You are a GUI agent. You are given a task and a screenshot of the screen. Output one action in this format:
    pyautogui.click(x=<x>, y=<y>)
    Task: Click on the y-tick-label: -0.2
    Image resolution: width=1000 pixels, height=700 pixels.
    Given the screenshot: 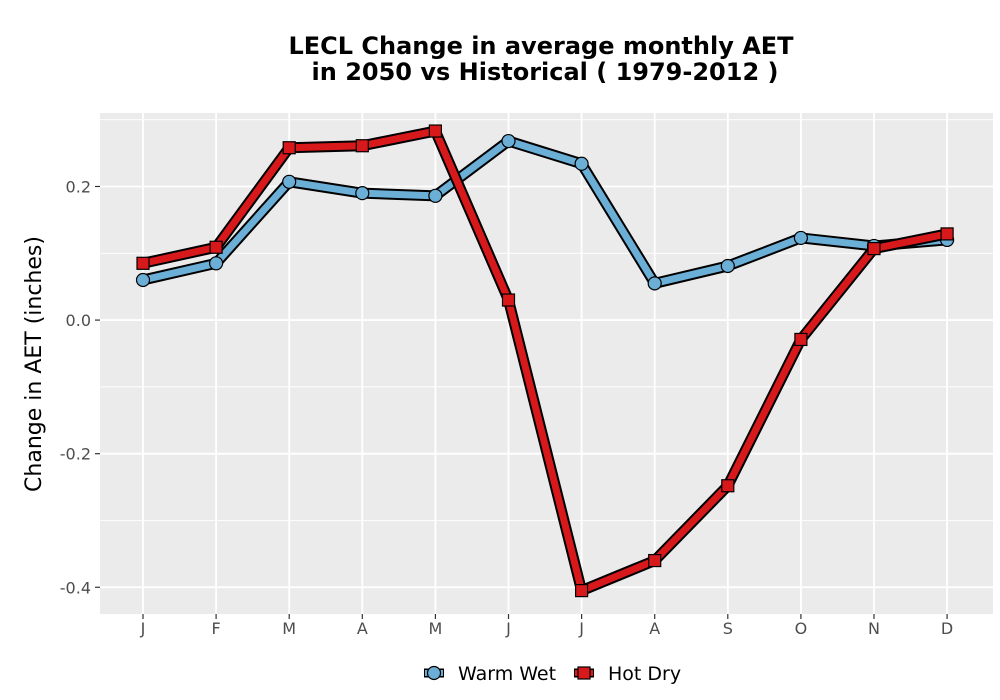 What is the action you would take?
    pyautogui.click(x=75, y=454)
    